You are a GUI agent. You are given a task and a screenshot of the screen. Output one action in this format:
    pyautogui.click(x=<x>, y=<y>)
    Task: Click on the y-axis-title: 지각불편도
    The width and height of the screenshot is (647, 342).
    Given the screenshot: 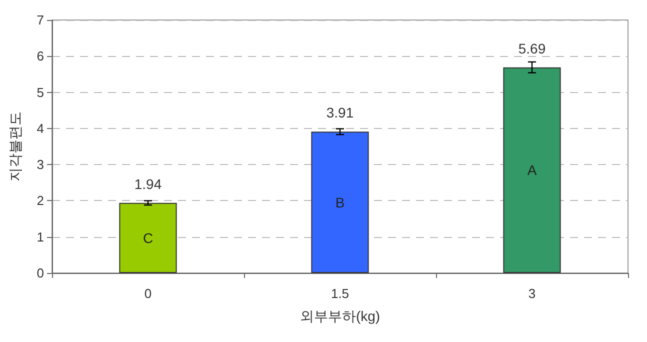 What is the action you would take?
    pyautogui.click(x=15, y=147)
    